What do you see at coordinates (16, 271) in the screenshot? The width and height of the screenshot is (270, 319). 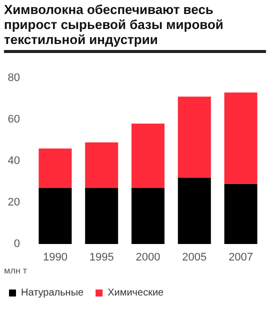 I see `y-axis-title: млн т` at bounding box center [16, 271].